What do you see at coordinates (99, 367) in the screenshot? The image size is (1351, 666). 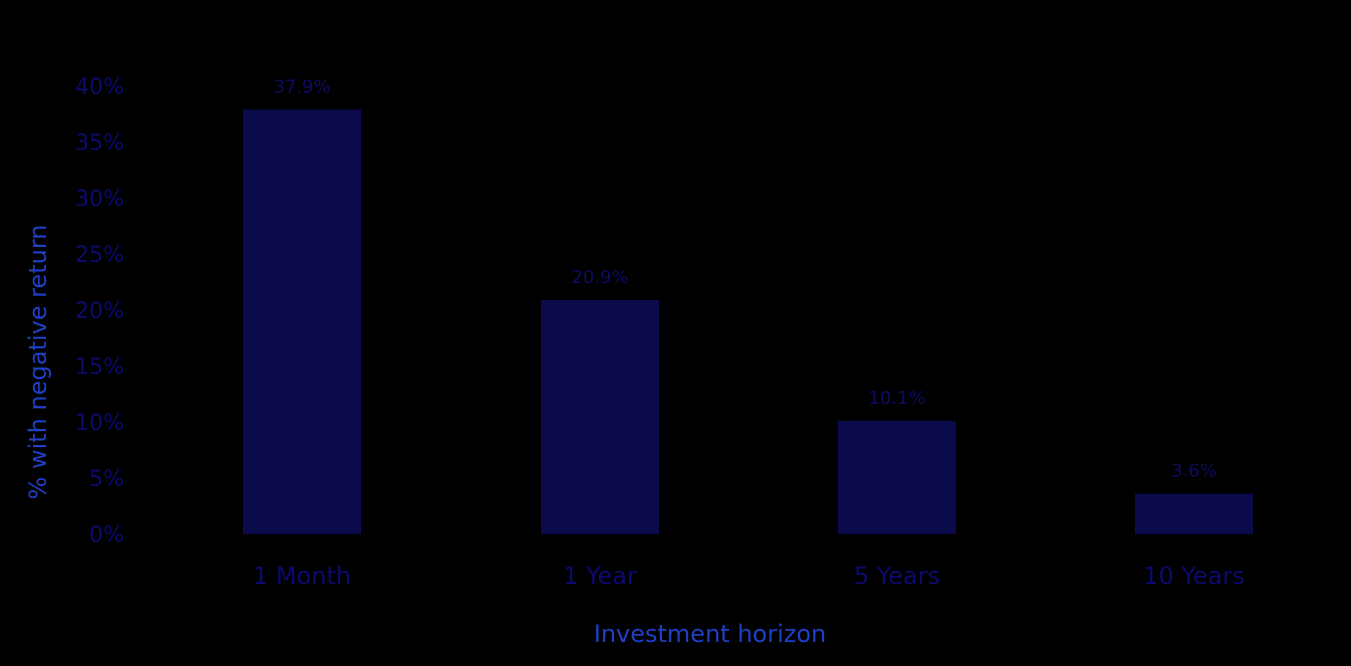 I see `y-tick-label: 15%` at bounding box center [99, 367].